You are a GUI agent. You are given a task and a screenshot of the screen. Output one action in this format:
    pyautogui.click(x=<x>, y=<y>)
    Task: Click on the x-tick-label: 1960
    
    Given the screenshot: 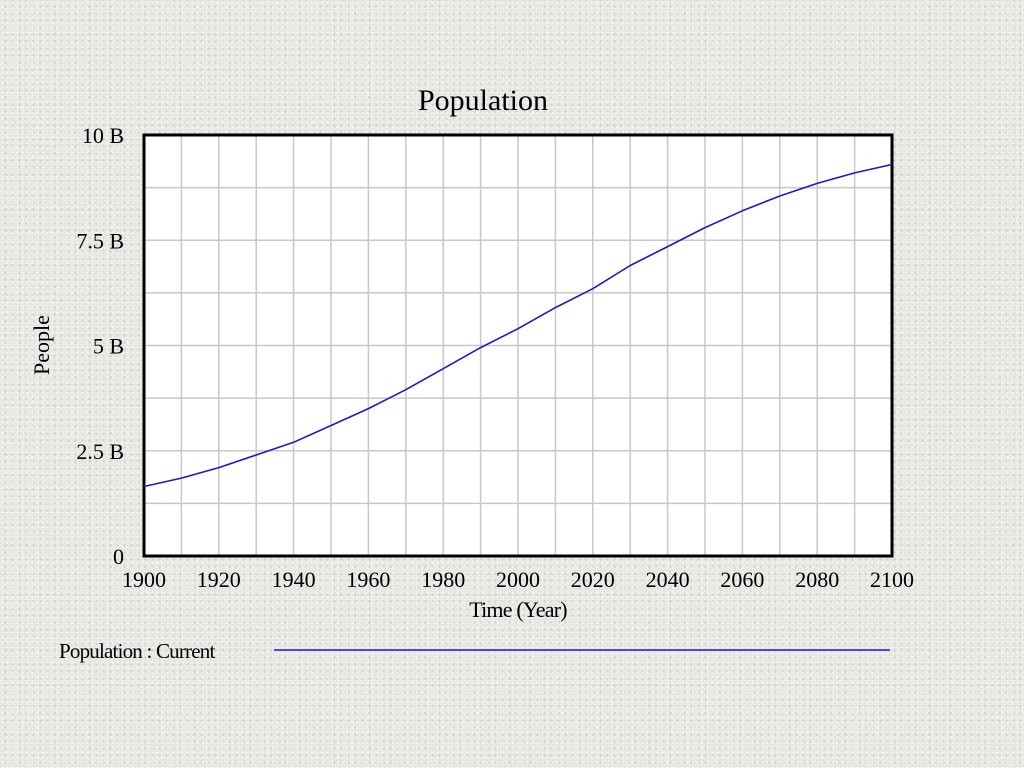 What is the action you would take?
    pyautogui.click(x=368, y=579)
    